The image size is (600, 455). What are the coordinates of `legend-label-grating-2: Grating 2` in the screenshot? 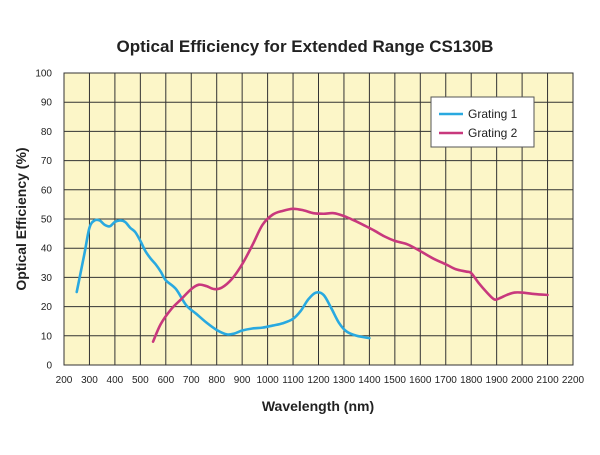 It's located at (493, 133).